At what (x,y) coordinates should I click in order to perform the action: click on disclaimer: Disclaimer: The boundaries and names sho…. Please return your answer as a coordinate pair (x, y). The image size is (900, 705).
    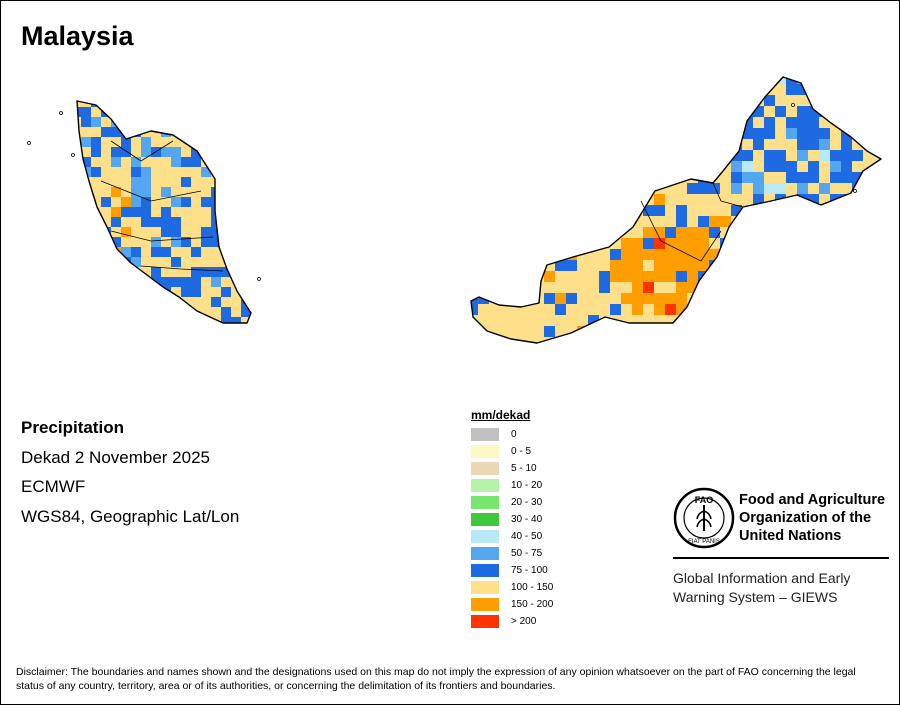
    Looking at the image, I should click on (436, 679).